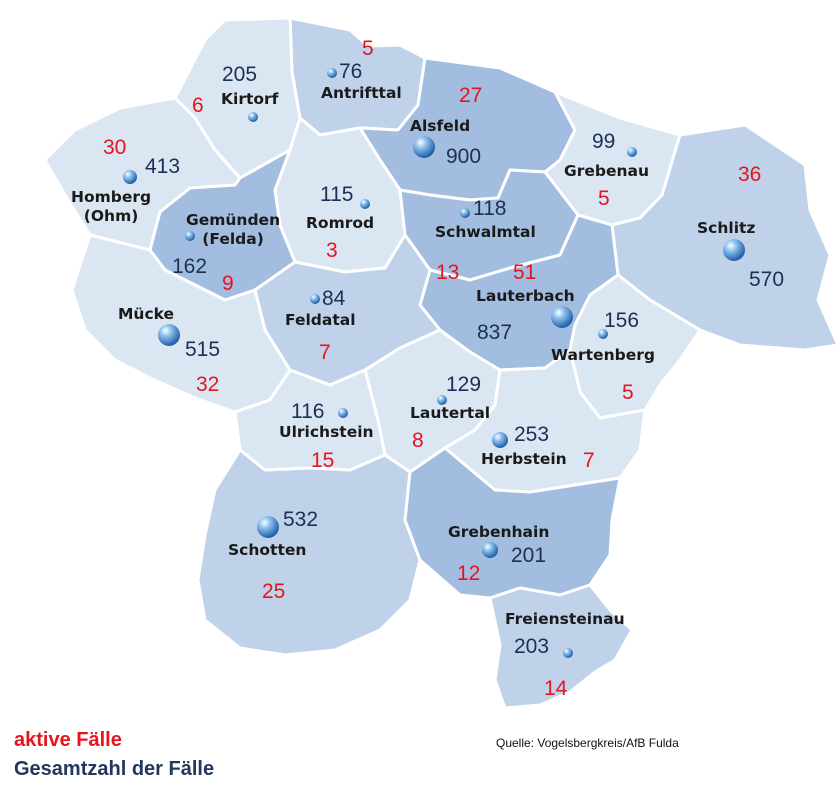 Image resolution: width=840 pixels, height=793 pixels. I want to click on marker-homberg, so click(130, 177).